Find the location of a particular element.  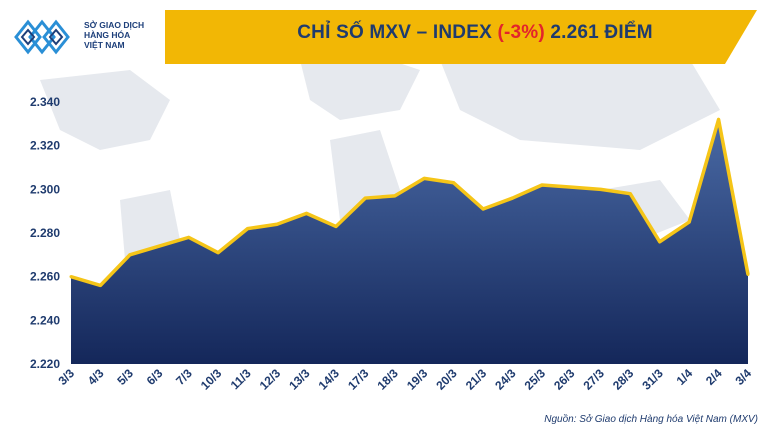

x-tick-label: 5/3 is located at coordinates (125, 377).